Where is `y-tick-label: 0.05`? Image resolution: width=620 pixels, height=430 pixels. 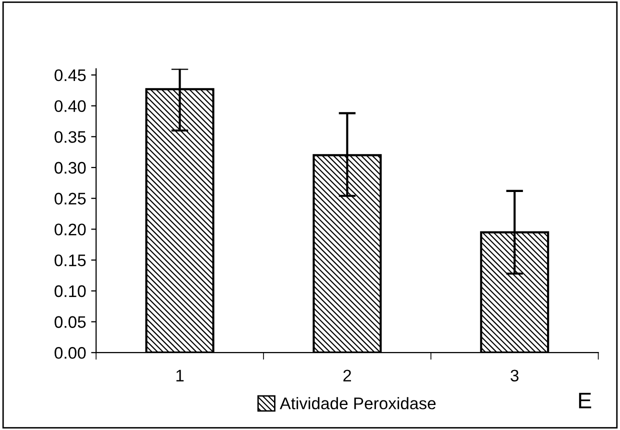 y-tick-label: 0.05 is located at coordinates (70, 322).